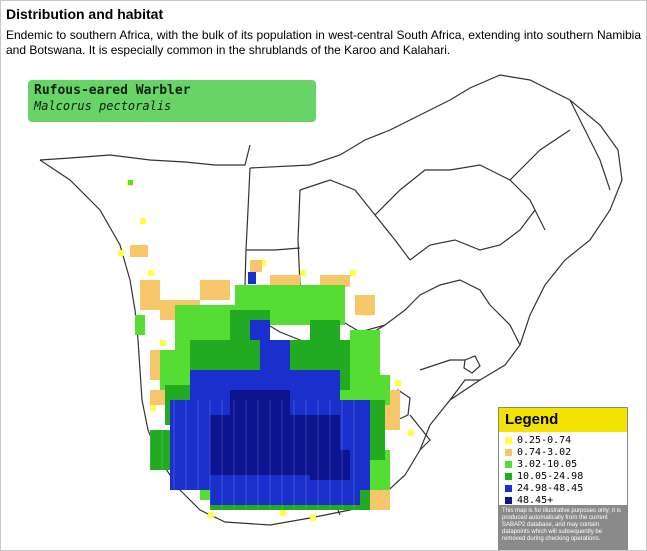 Image resolution: width=647 pixels, height=551 pixels. What do you see at coordinates (566, 501) in the screenshot?
I see `legend-item: 48.45+` at bounding box center [566, 501].